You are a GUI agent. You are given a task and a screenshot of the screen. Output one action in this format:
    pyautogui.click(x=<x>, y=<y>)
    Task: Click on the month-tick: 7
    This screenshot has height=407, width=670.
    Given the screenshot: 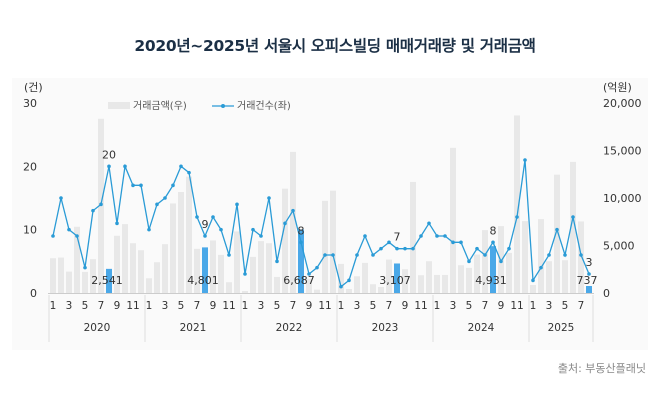 What is the action you would take?
    pyautogui.click(x=581, y=306)
    